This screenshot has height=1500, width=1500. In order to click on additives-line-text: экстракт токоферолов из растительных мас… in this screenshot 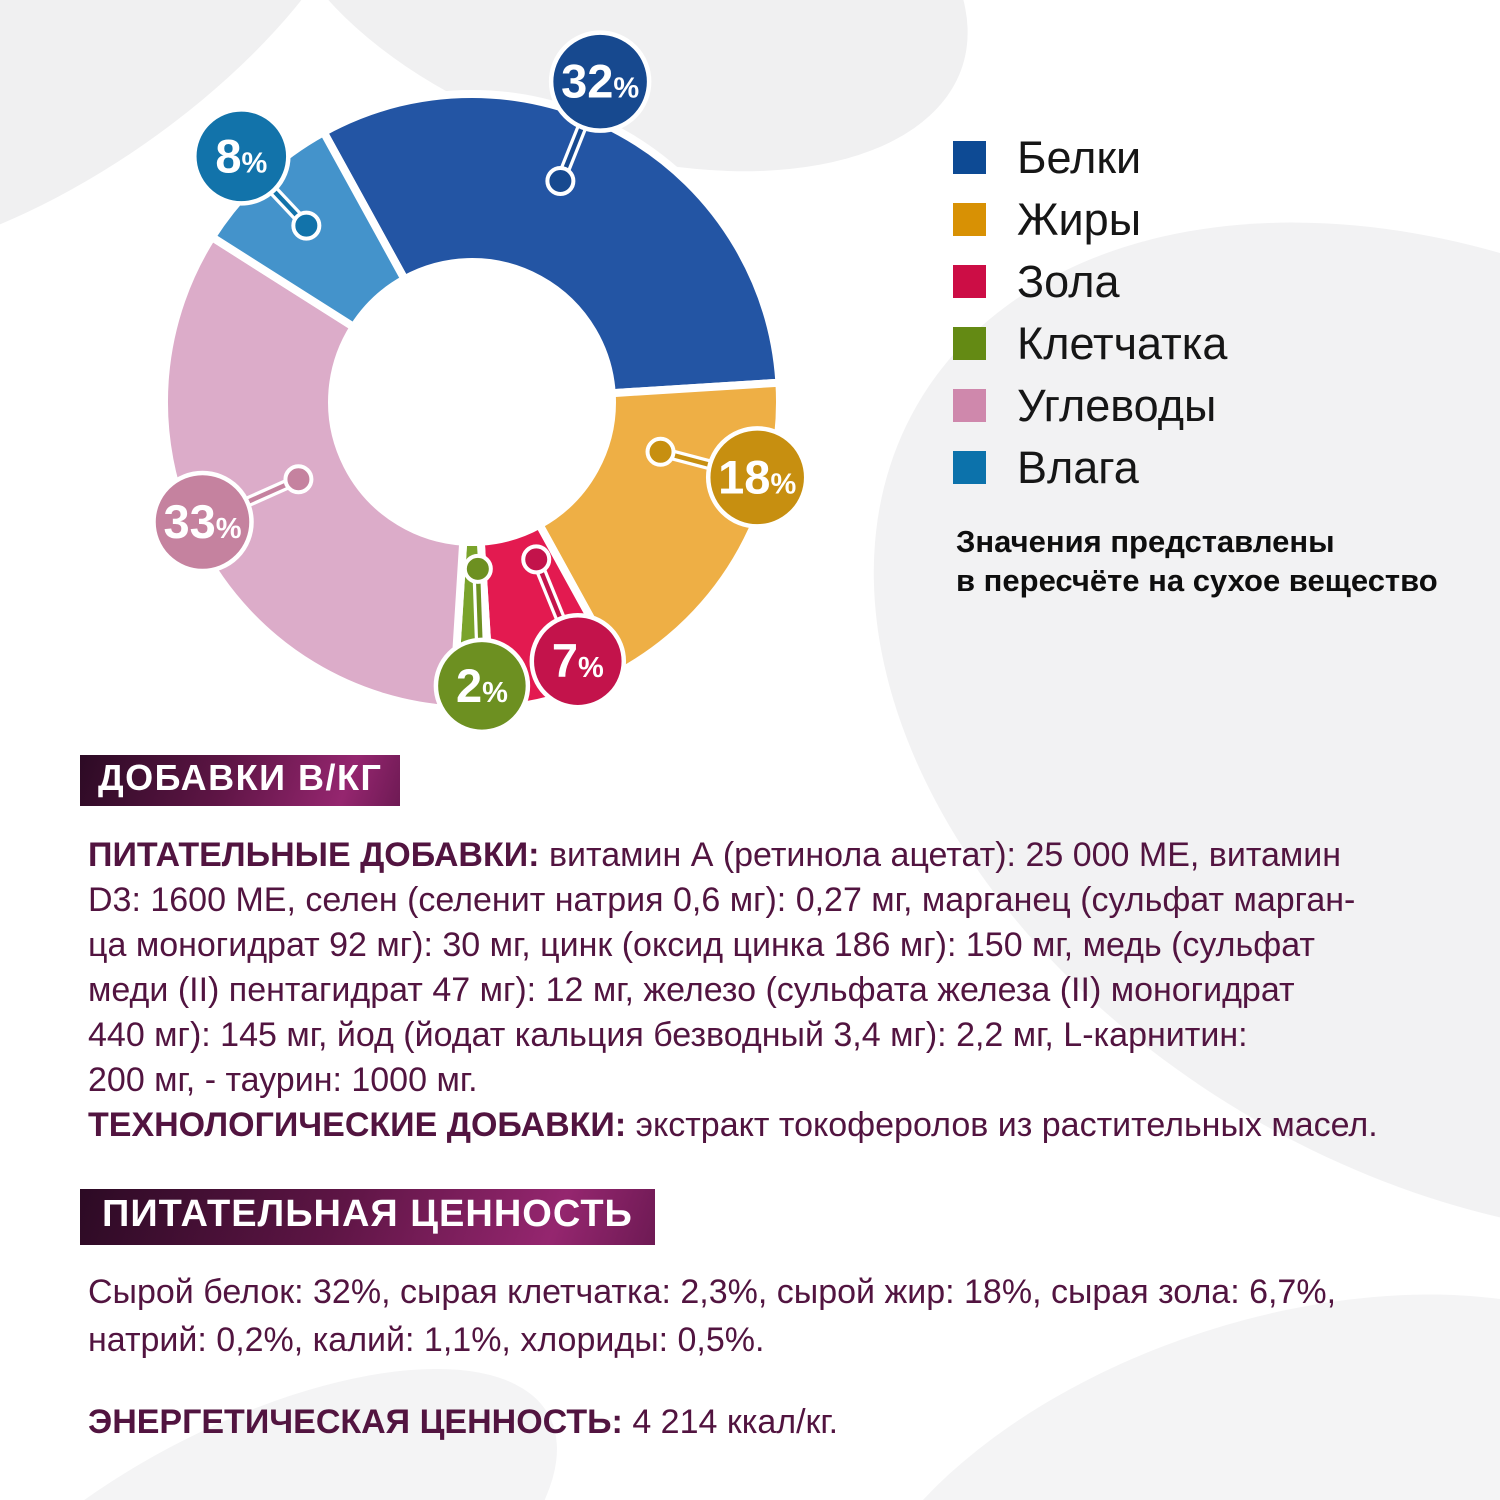, I will do `click(1006, 1125)`.